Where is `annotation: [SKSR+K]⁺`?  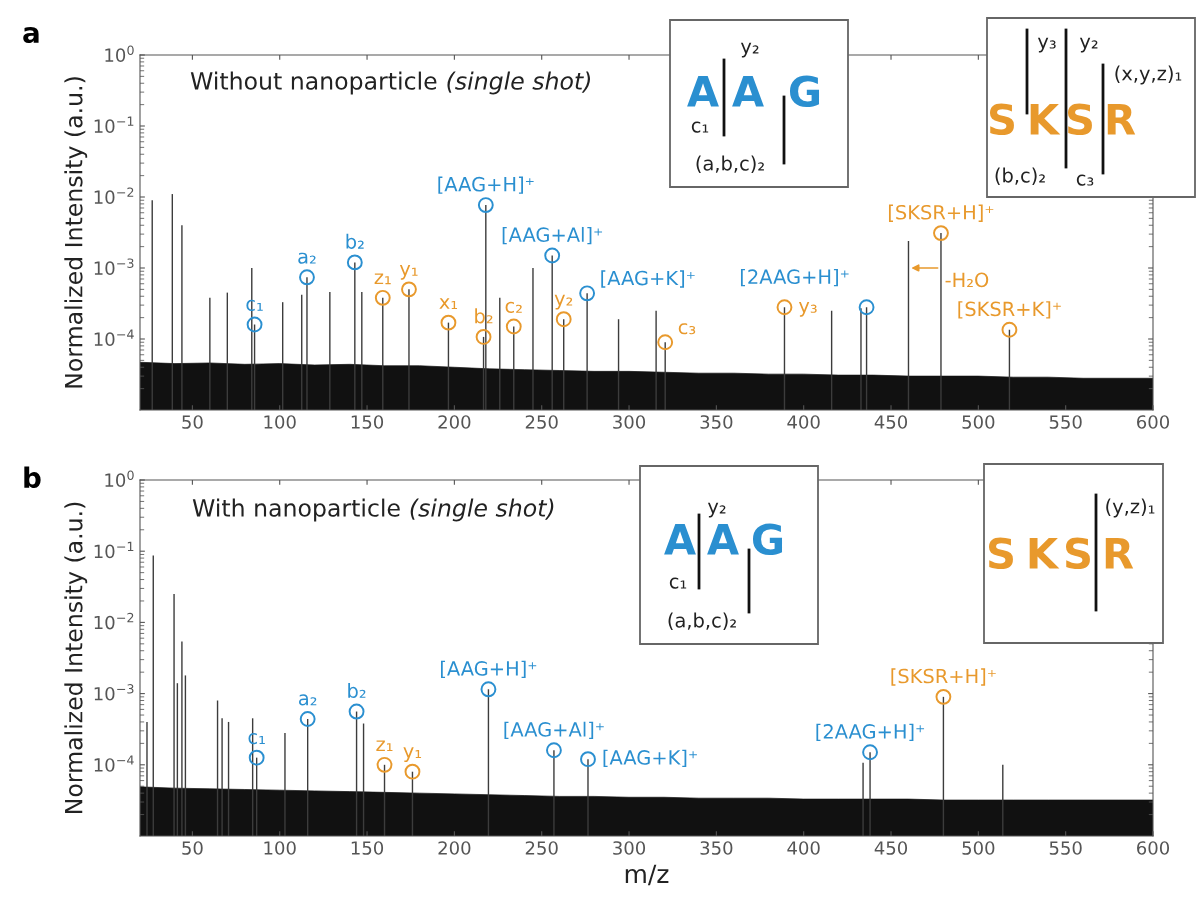 annotation: [SKSR+K]⁺ is located at coordinates (1009, 310).